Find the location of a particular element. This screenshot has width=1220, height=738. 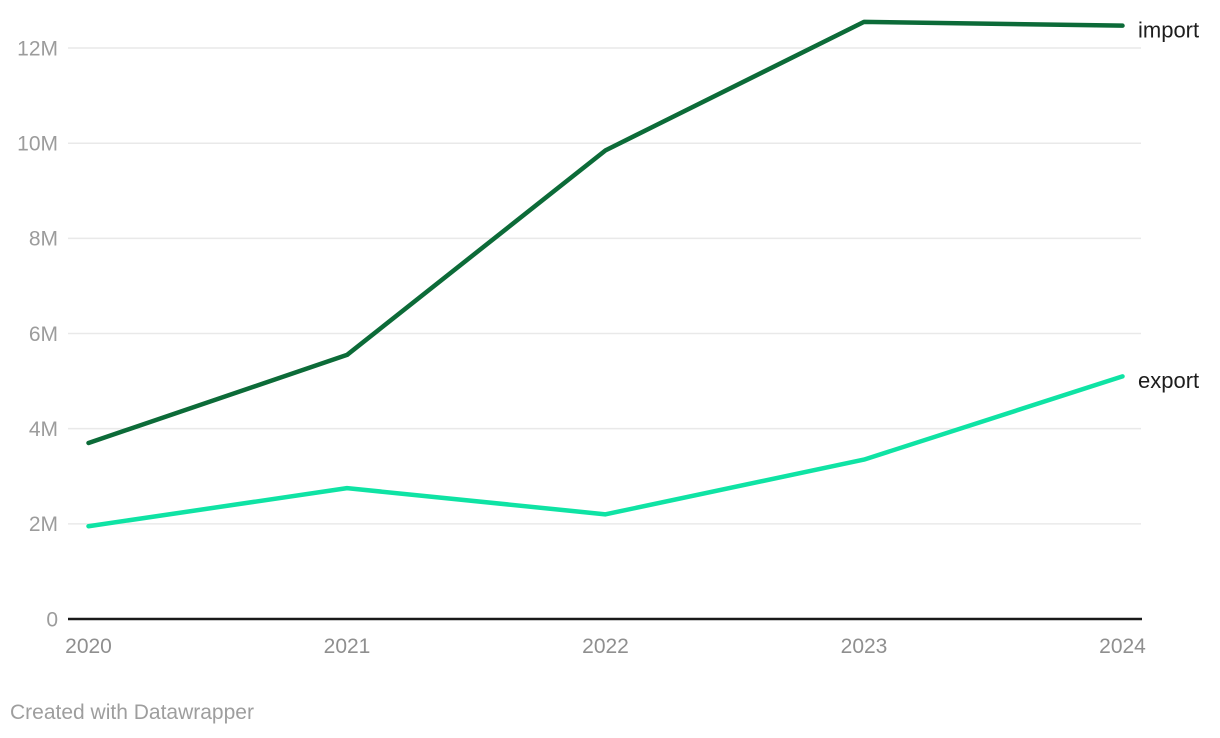

x-tick-label-2023: 2023 is located at coordinates (864, 646).